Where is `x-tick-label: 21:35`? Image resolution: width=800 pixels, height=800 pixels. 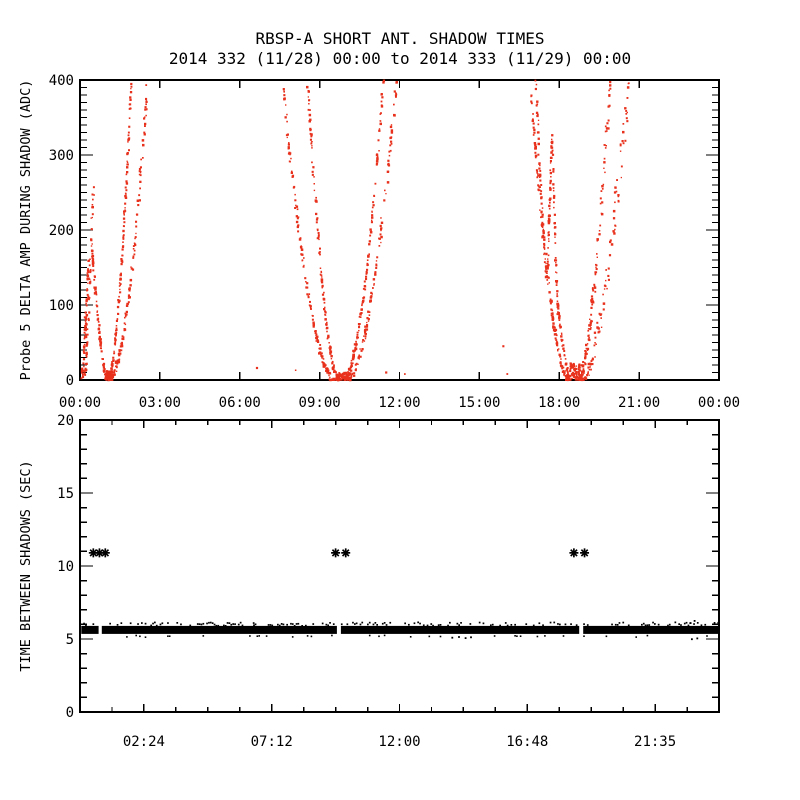 x-tick-label: 21:35 is located at coordinates (655, 742).